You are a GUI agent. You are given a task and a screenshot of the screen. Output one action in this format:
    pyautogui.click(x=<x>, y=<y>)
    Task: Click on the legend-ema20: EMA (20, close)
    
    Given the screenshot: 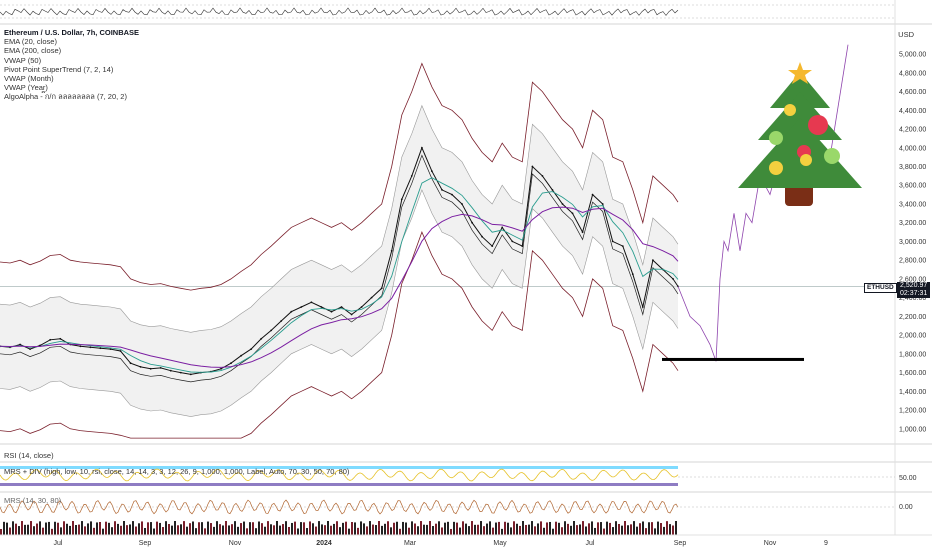 What is the action you would take?
    pyautogui.click(x=30, y=42)
    